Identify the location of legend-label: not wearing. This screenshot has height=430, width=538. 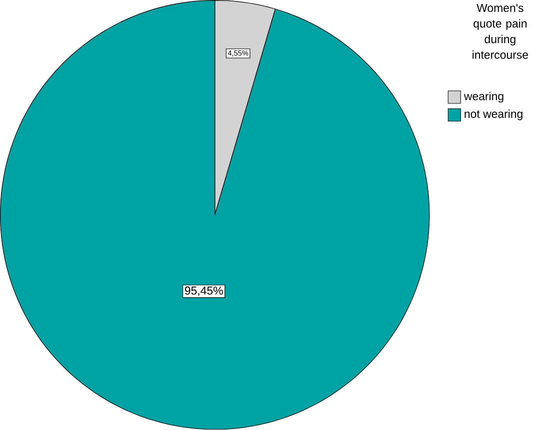
(493, 115).